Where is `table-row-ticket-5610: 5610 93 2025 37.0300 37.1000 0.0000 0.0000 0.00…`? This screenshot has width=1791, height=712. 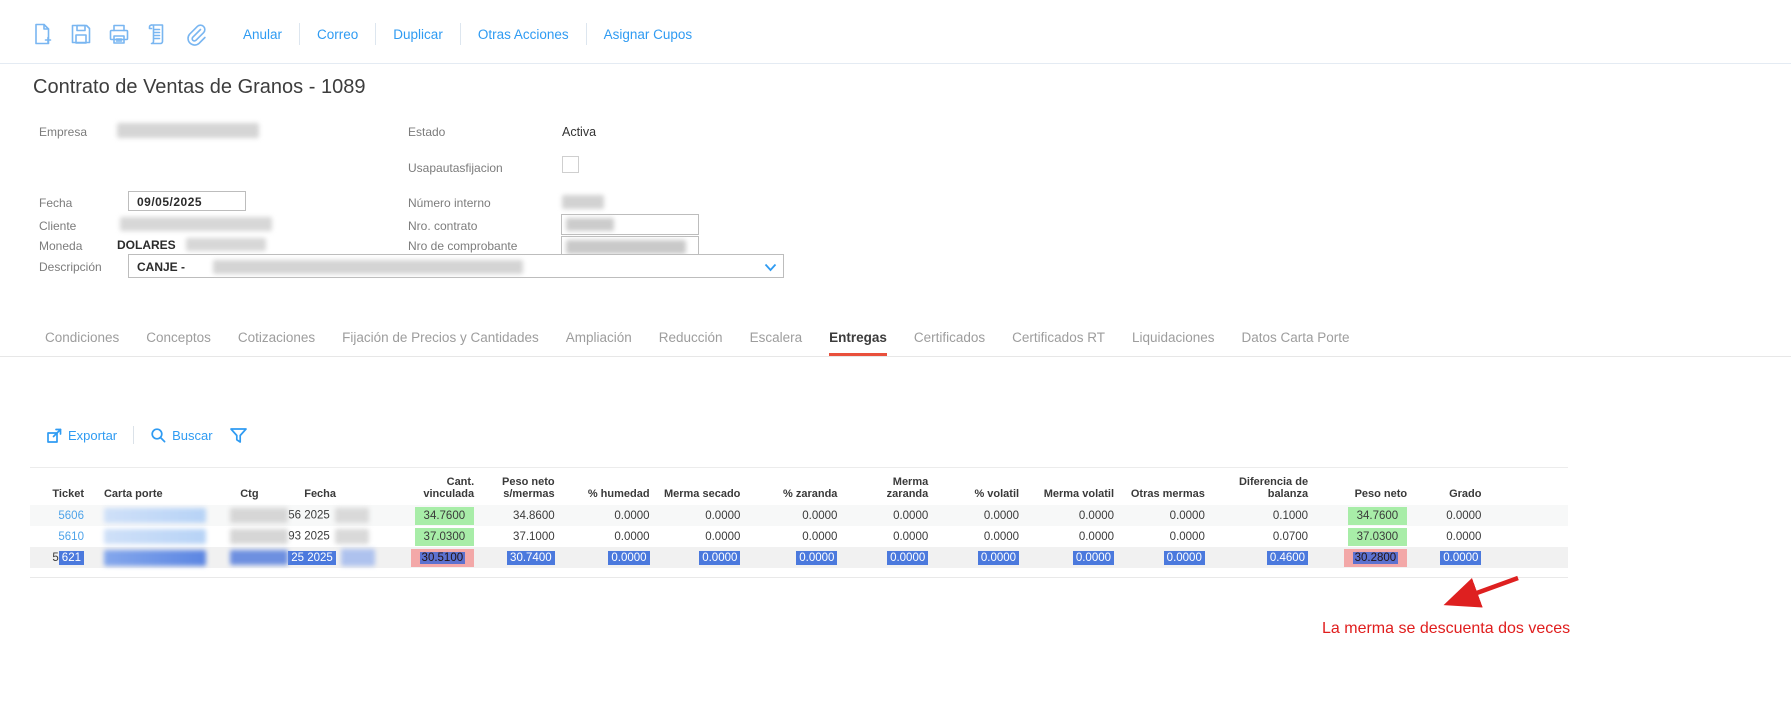
table-row-ticket-5610: 5610 93 2025 37.0300 37.1000 0.0000 0.0000 0.00… is located at coordinates (799, 536).